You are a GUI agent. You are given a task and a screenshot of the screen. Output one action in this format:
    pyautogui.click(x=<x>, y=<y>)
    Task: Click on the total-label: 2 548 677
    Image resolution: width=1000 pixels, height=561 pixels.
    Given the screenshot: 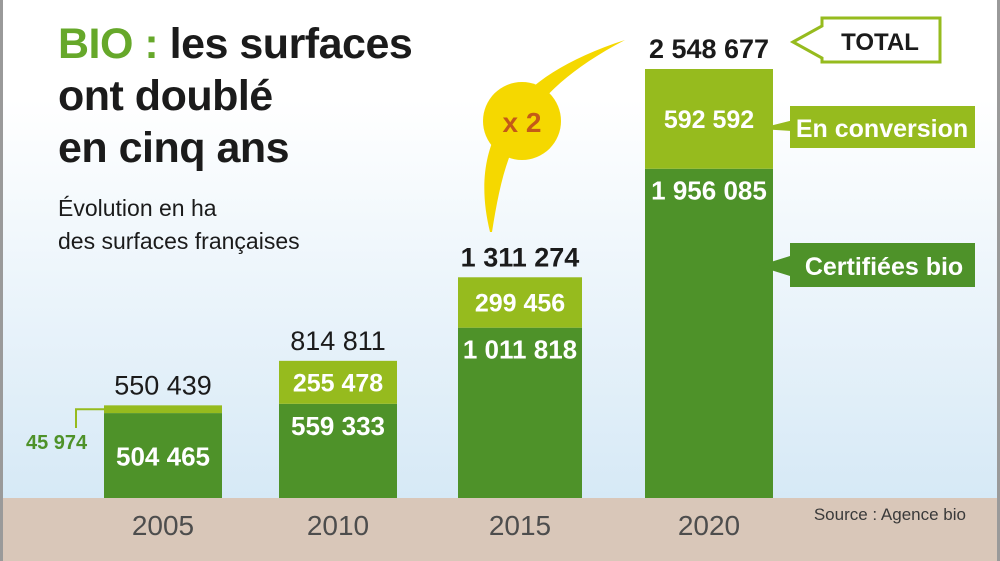 What is the action you would take?
    pyautogui.click(x=709, y=49)
    